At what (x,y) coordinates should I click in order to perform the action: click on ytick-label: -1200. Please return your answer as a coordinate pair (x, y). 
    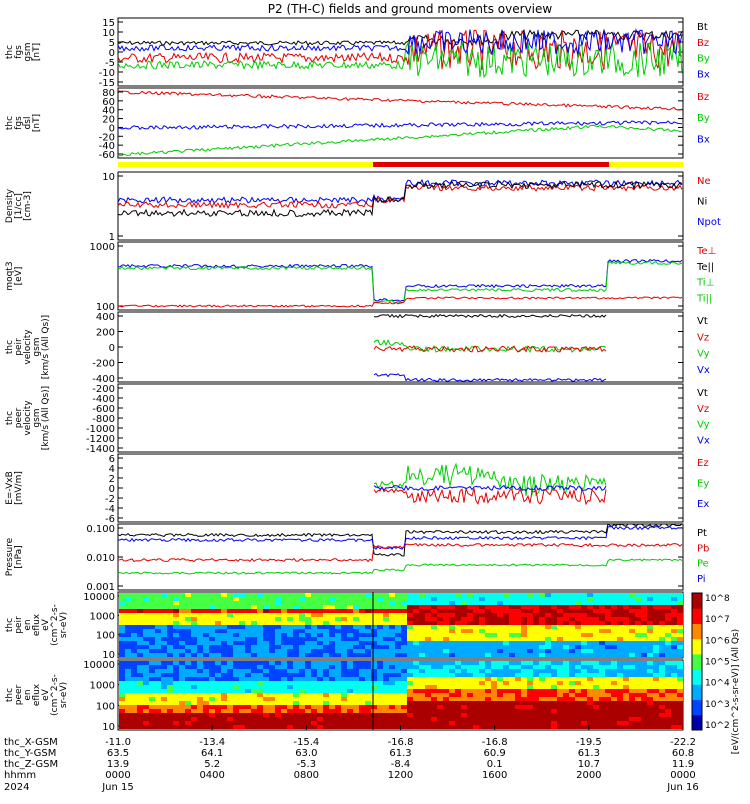
    Looking at the image, I should click on (100, 439).